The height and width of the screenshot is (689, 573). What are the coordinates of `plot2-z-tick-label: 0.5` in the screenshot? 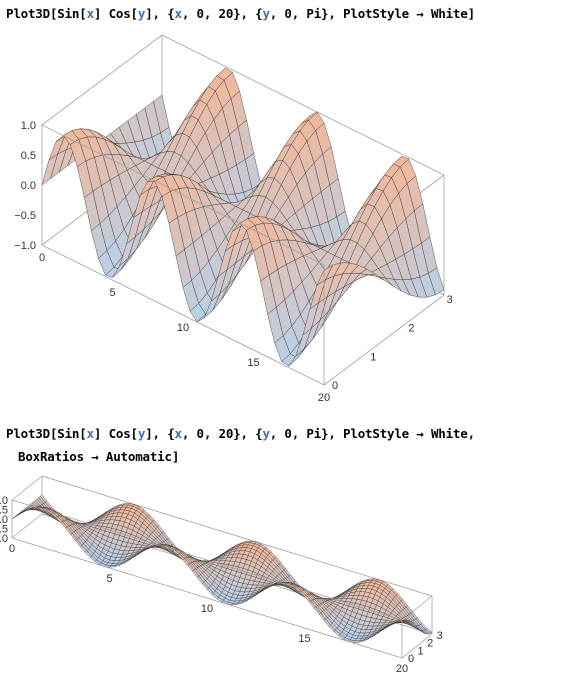 It's located at (4, 511).